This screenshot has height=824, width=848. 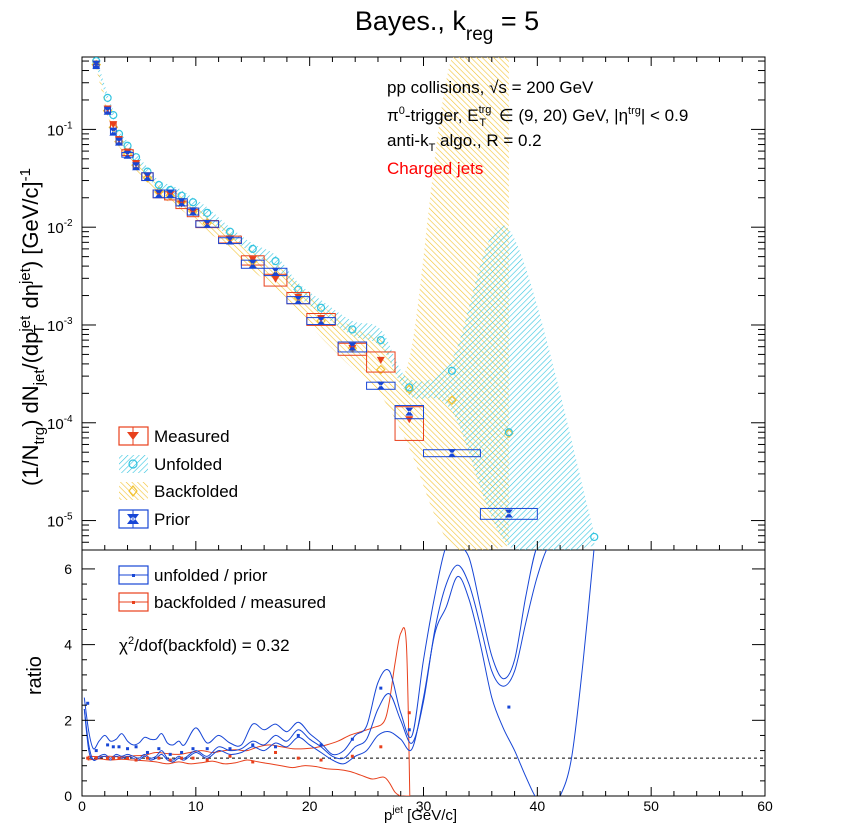 I want to click on backfolded-ratio-band-upper, so click(x=249, y=711).